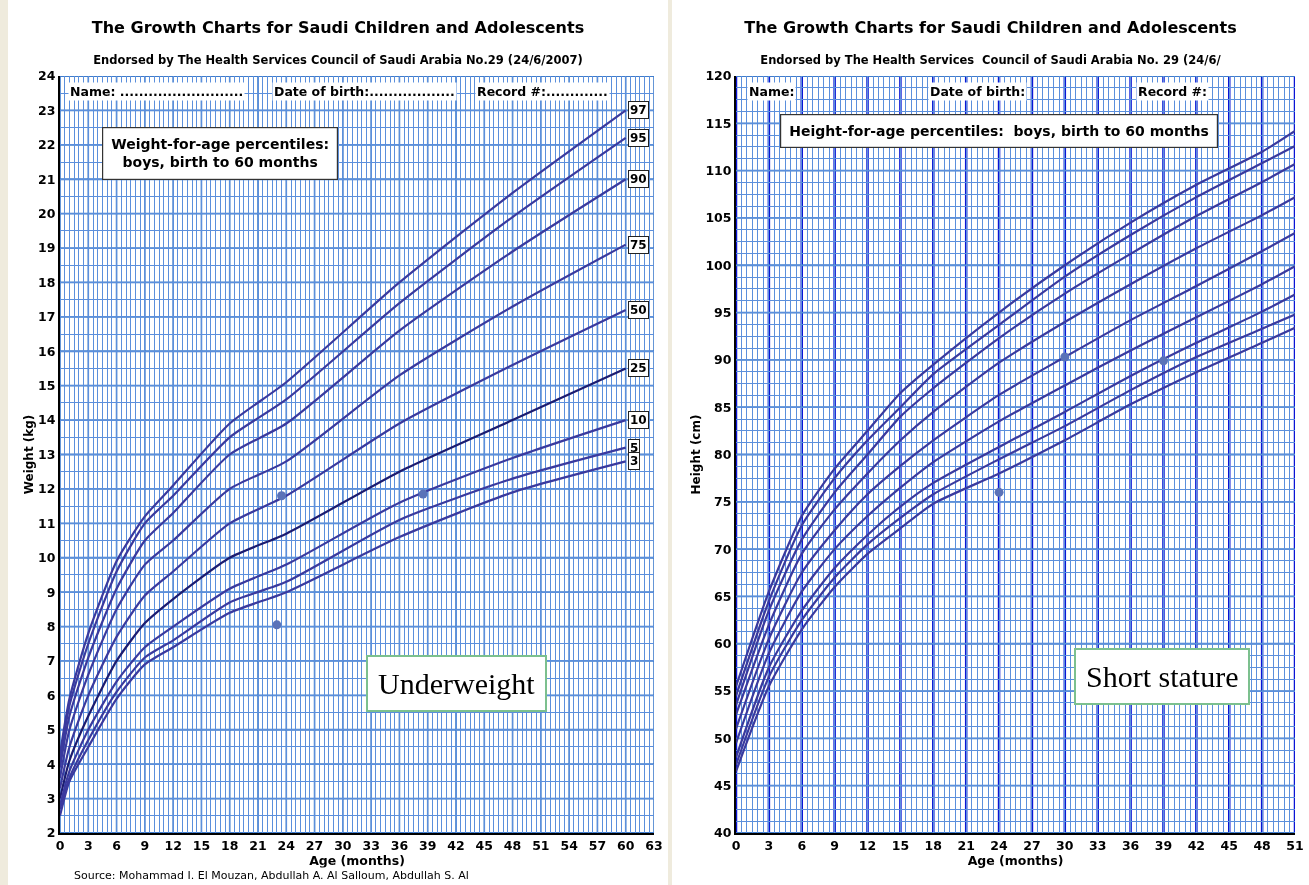 This screenshot has height=885, width=1309. Describe the element at coordinates (51, 833) in the screenshot. I see `y-tick-label: 2` at that location.